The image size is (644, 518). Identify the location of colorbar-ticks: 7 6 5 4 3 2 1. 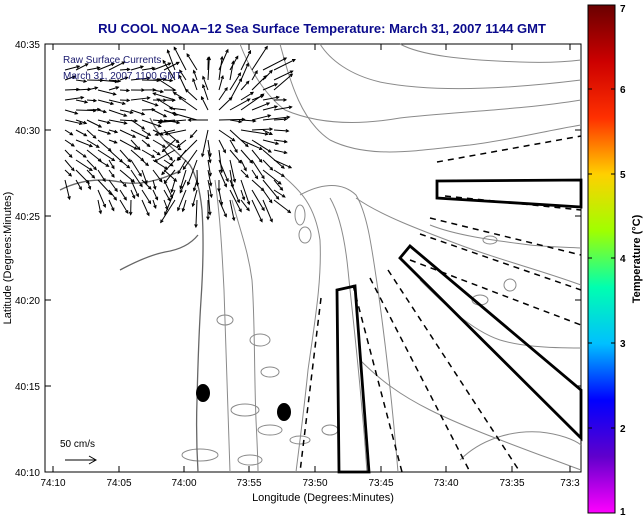
(607, 261).